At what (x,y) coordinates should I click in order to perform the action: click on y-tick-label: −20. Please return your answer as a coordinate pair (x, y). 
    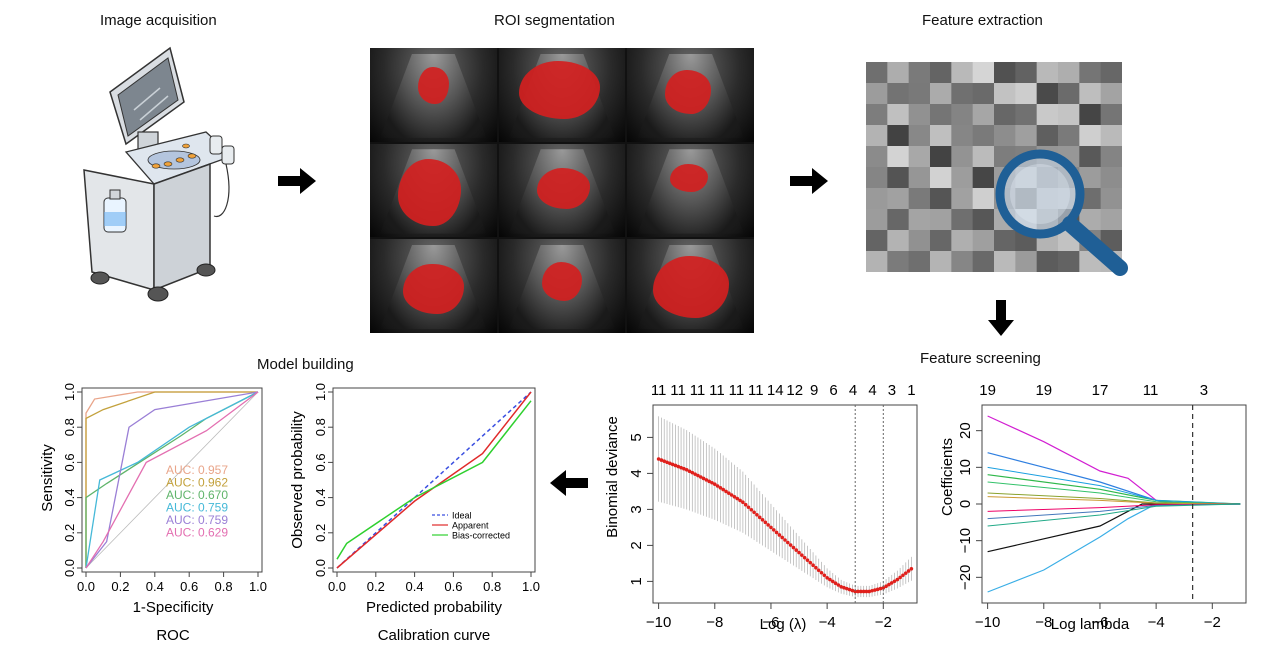
    Looking at the image, I should click on (965, 577).